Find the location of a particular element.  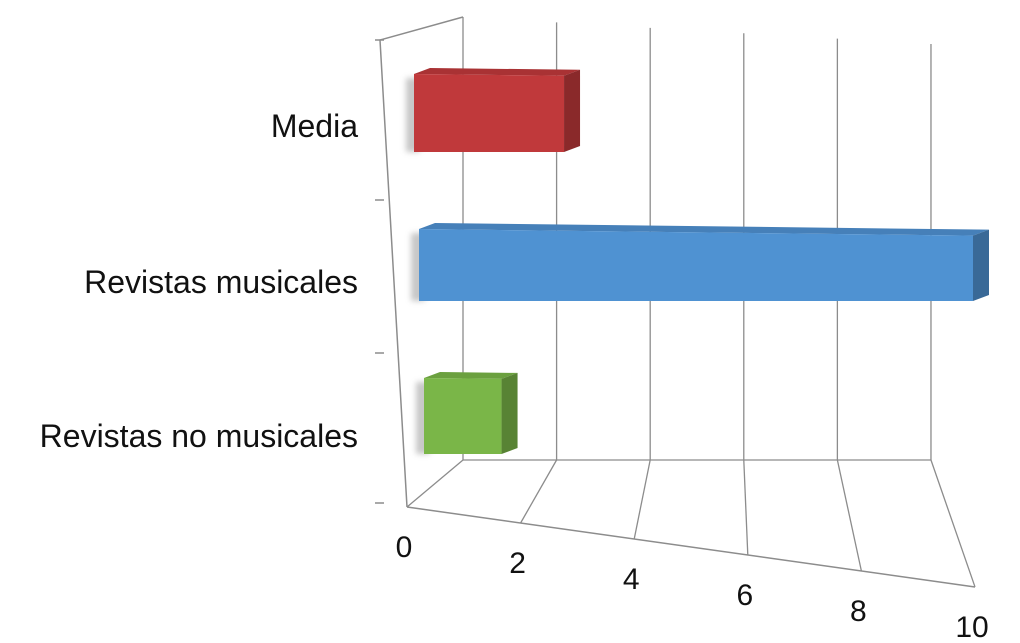

bar-media is located at coordinates (493, 110).